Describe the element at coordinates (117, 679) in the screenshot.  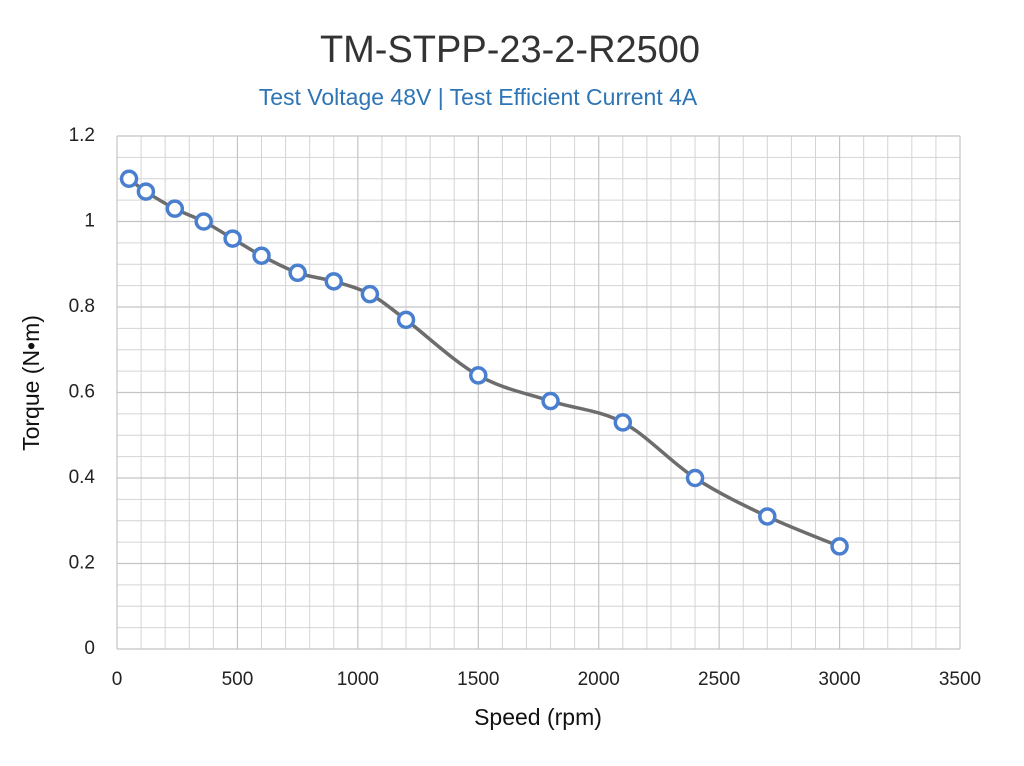
I see `x-tick-label: 0` at that location.